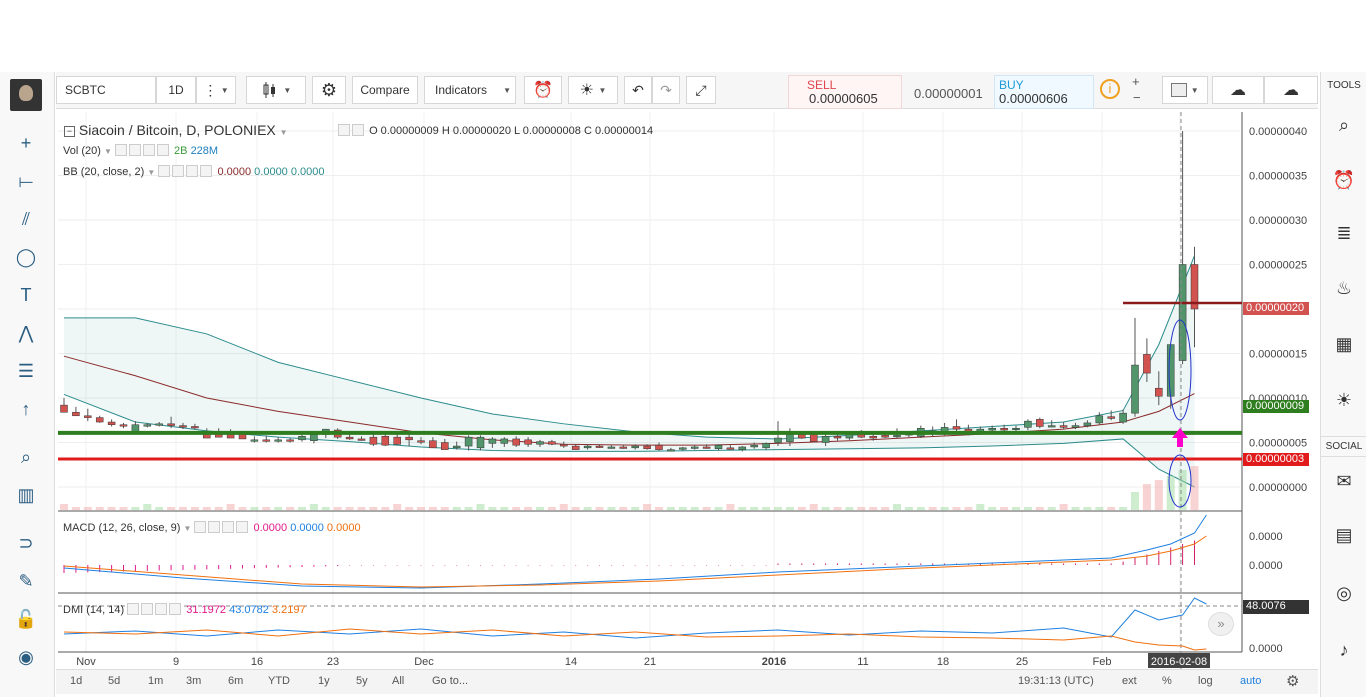 Image resolution: width=1366 pixels, height=697 pixels. What do you see at coordinates (26, 494) in the screenshot?
I see `measure-icon: ▥` at bounding box center [26, 494].